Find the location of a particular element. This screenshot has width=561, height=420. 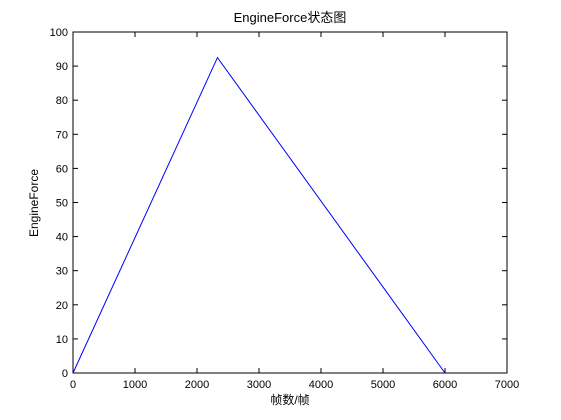

y-tick-label: 10 is located at coordinates (62, 340).